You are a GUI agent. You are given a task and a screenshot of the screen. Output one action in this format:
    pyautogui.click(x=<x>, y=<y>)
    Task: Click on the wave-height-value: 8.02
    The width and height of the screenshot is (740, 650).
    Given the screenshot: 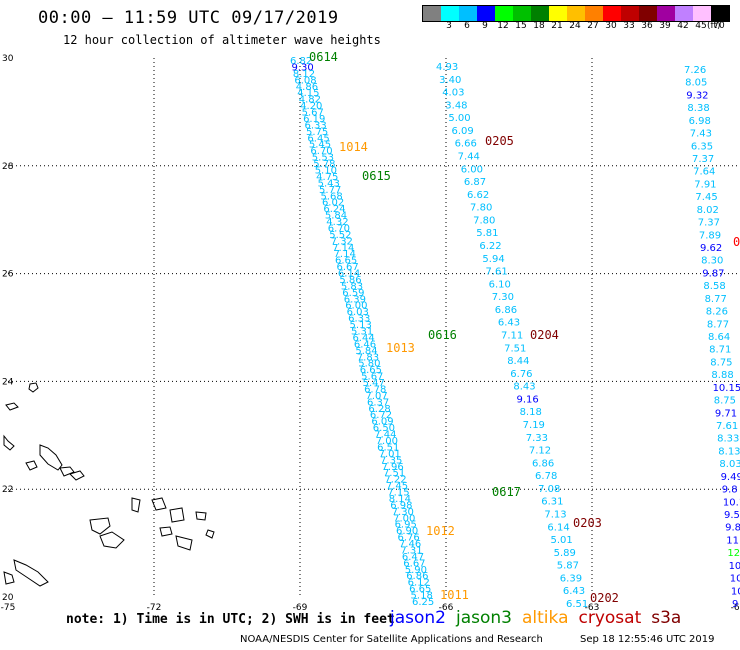 What is the action you would take?
    pyautogui.click(x=708, y=210)
    